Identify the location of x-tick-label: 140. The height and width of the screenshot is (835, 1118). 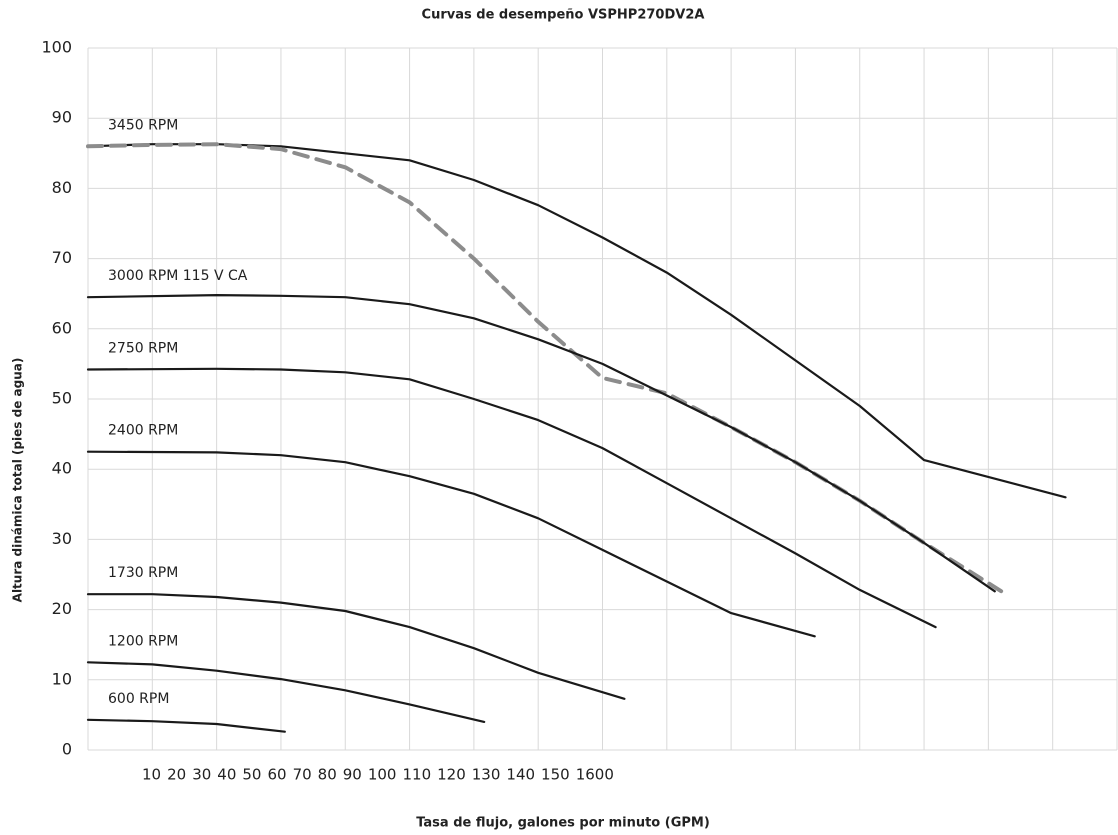
(520, 775).